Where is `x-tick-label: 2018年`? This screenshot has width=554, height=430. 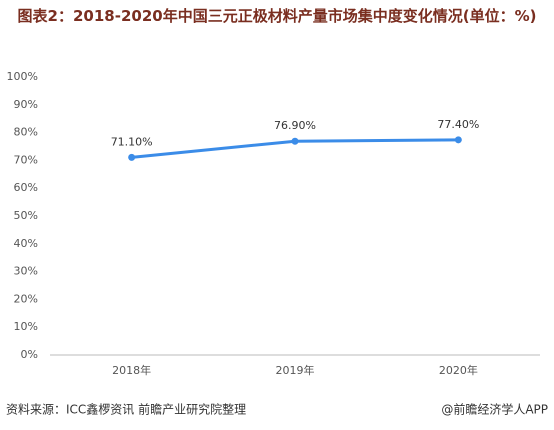
x-tick-label: 2018年 is located at coordinates (131, 370).